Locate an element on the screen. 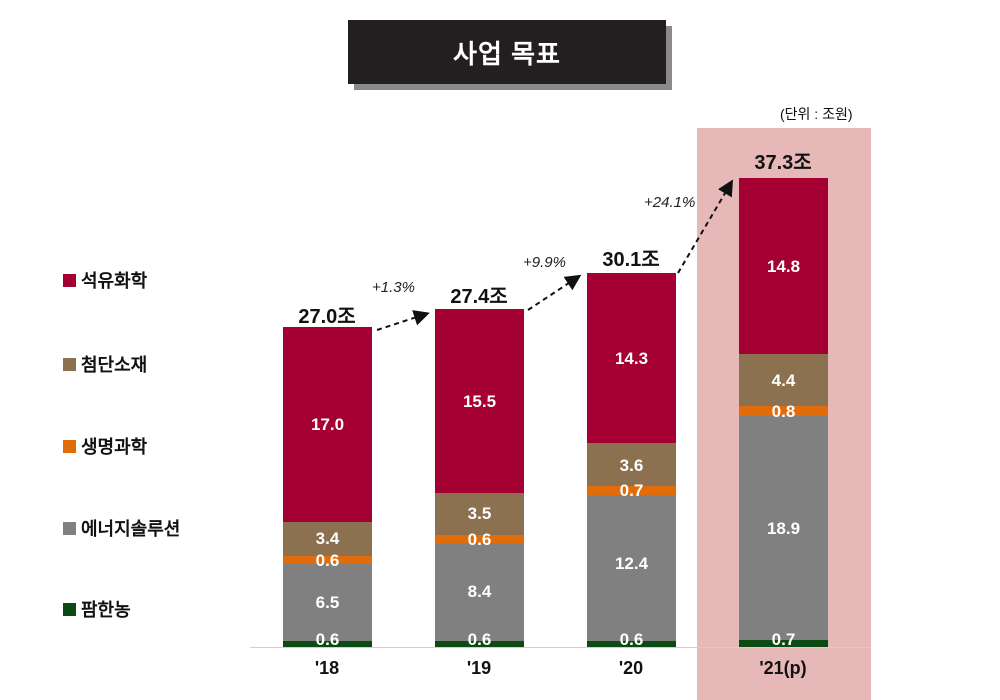 Image resolution: width=1000 pixels, height=700 pixels. segment-value: 15.5 is located at coordinates (479, 401).